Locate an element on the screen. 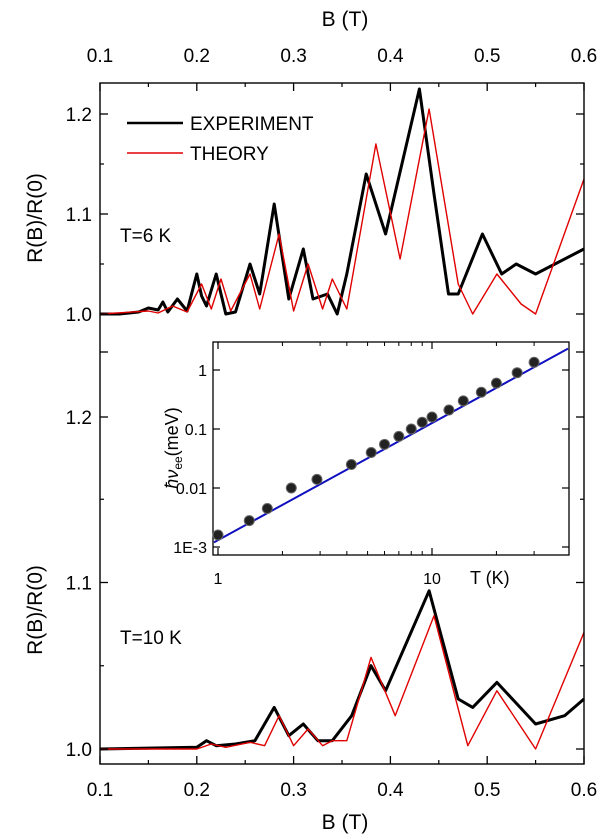 The width and height of the screenshot is (612, 839). bottom-x-tick-label: 0.6 is located at coordinates (584, 790).